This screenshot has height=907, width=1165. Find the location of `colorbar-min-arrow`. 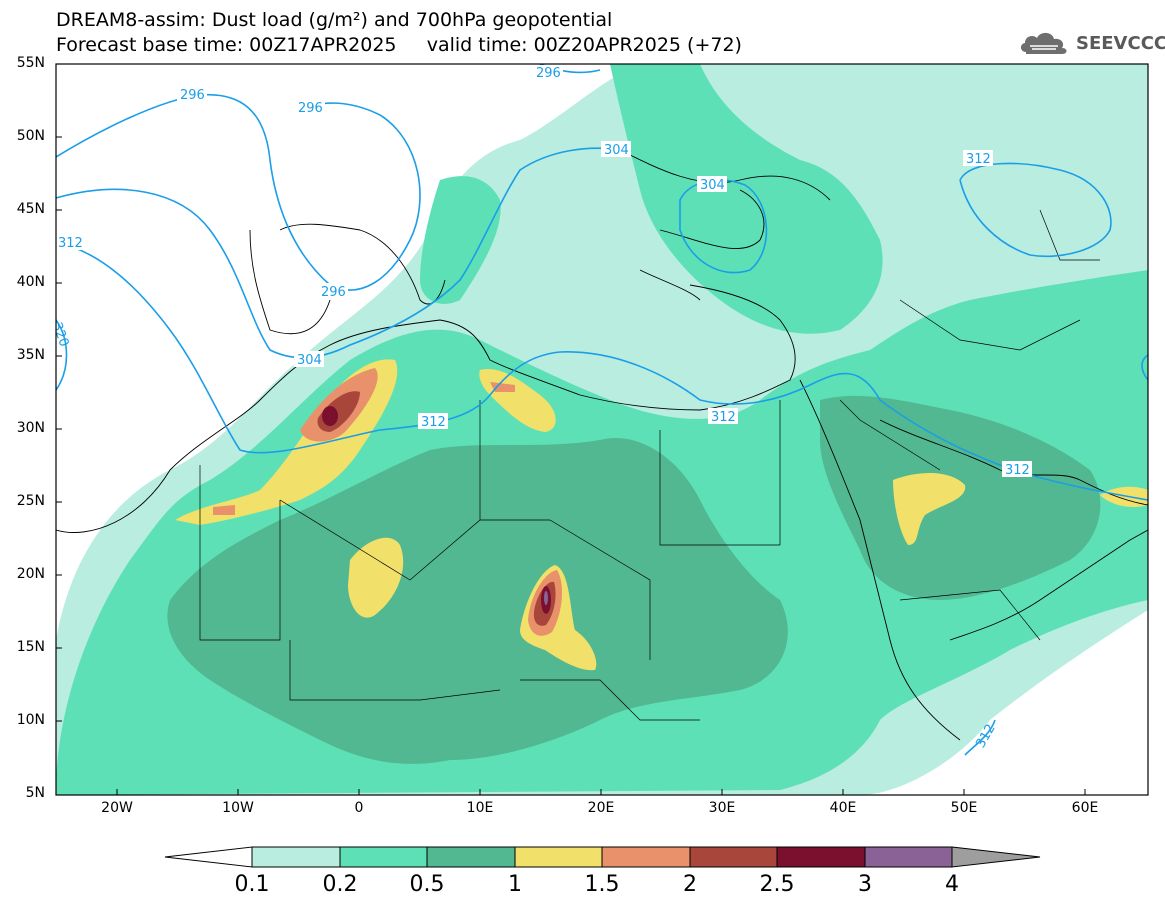

colorbar-min-arrow is located at coordinates (208, 857).